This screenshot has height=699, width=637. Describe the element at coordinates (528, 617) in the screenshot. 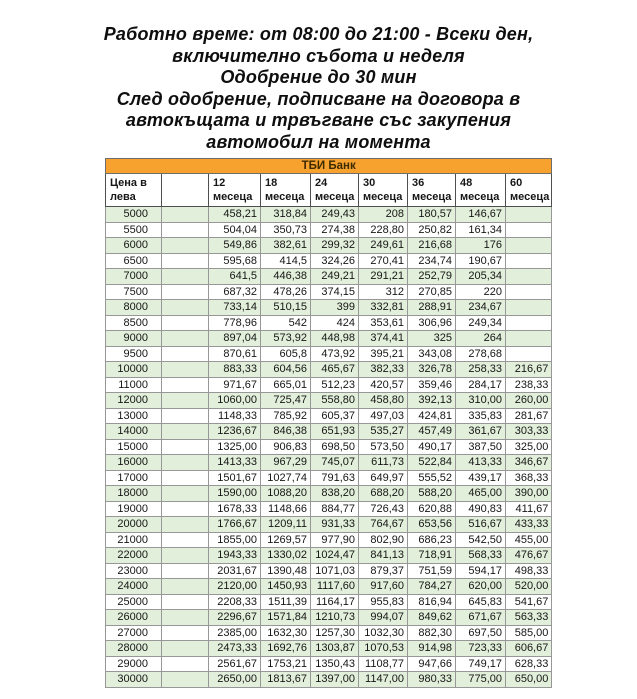

I see `payment-cell: 563,33` at that location.